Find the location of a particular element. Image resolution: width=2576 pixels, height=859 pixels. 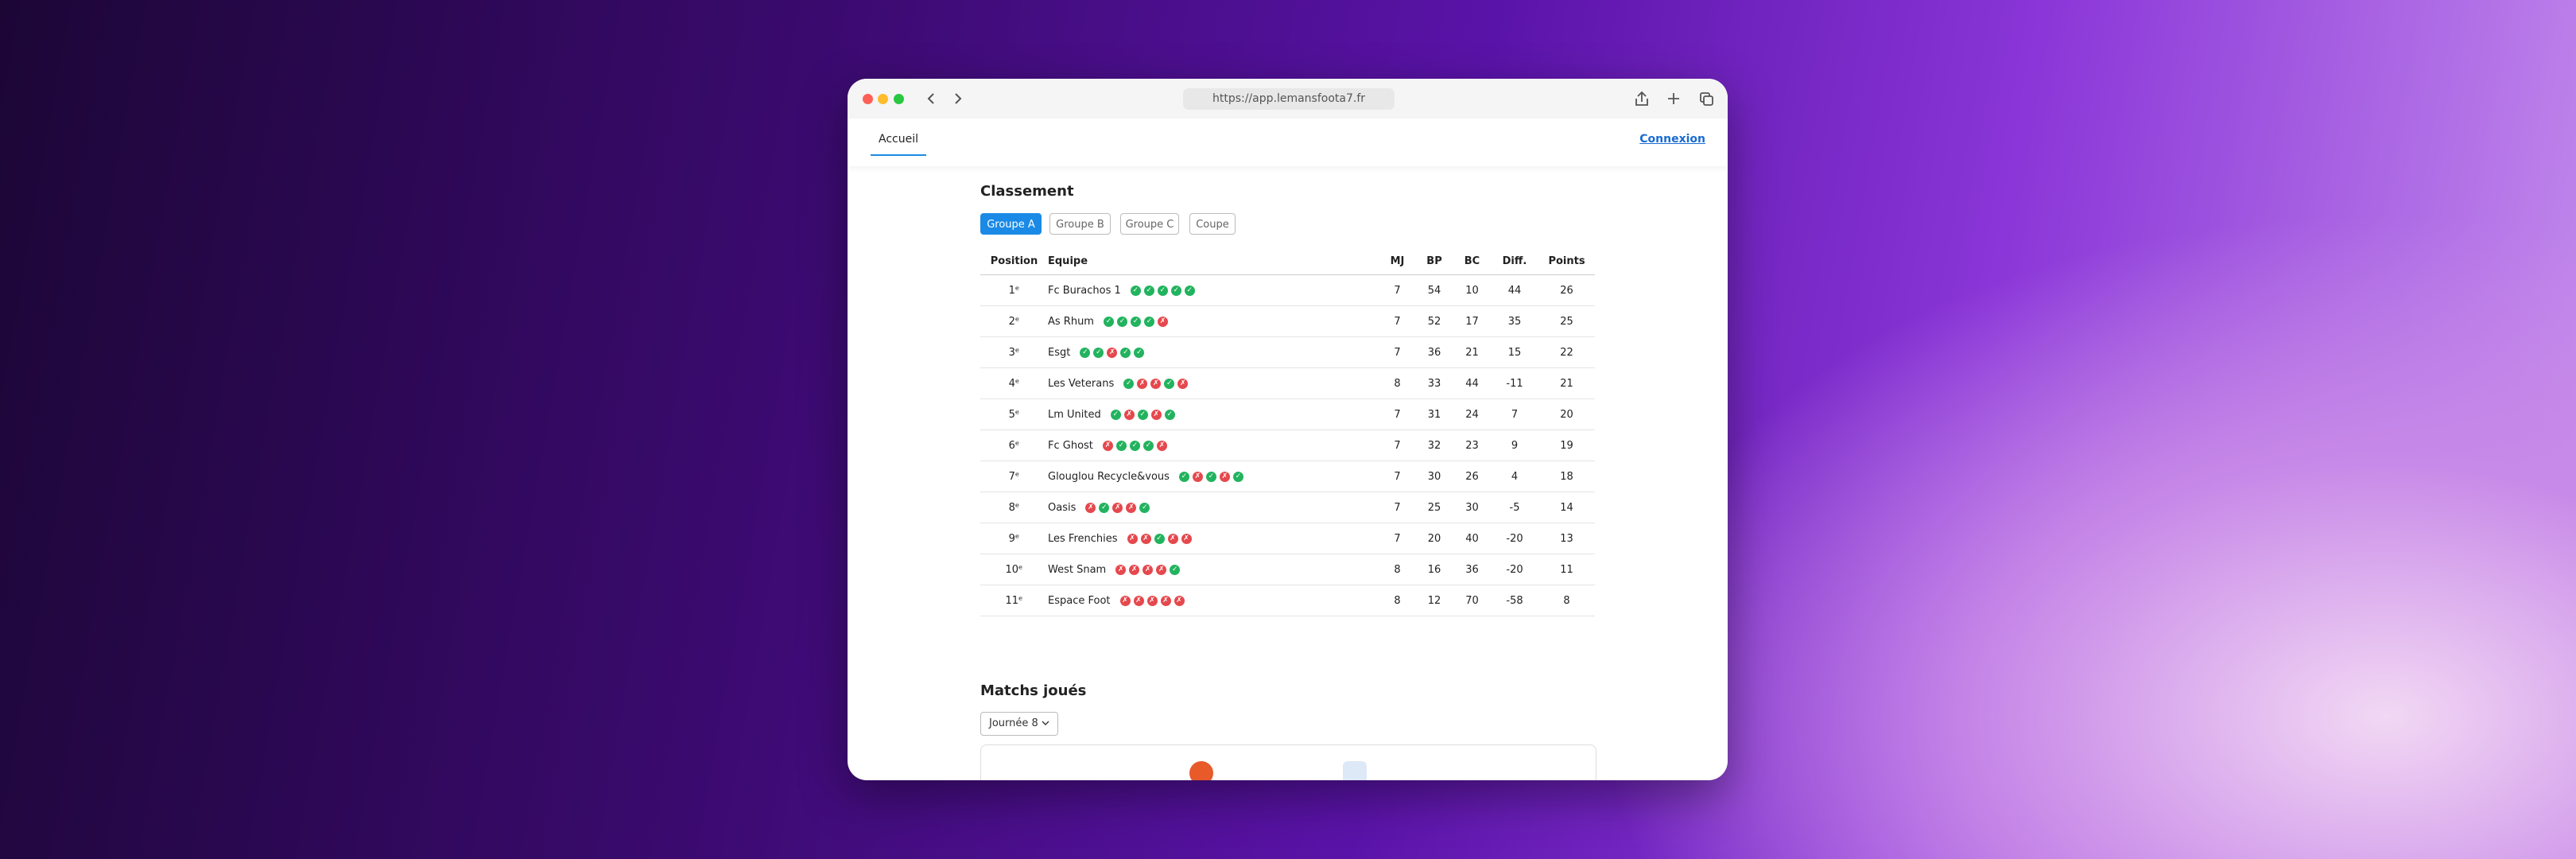

bp-cell: 33 is located at coordinates (1434, 383).